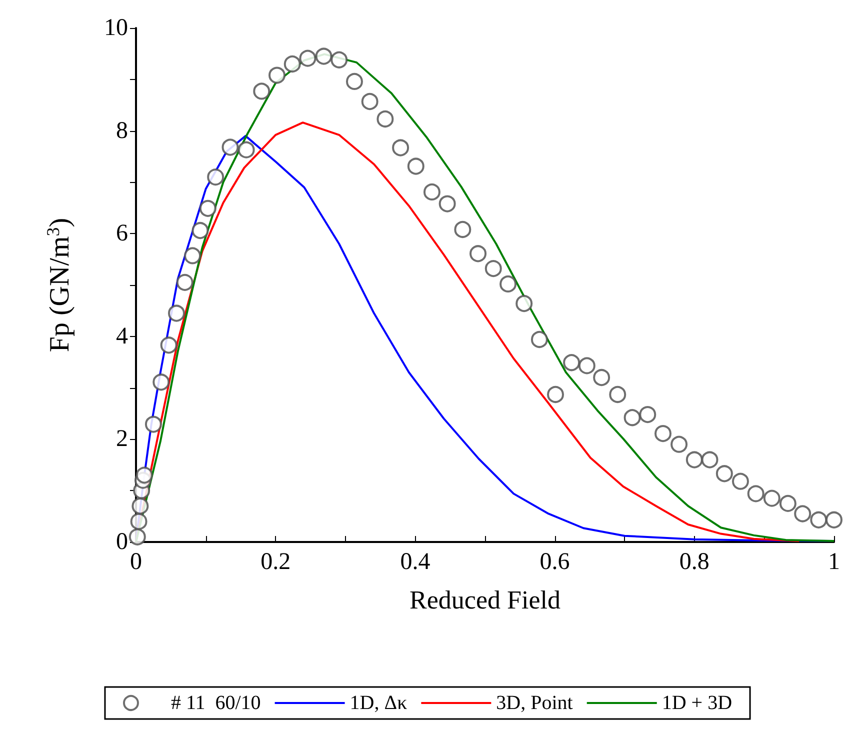 Image resolution: width=855 pixels, height=735 pixels. Describe the element at coordinates (275, 562) in the screenshot. I see `x-tick-label: 0.2` at that location.